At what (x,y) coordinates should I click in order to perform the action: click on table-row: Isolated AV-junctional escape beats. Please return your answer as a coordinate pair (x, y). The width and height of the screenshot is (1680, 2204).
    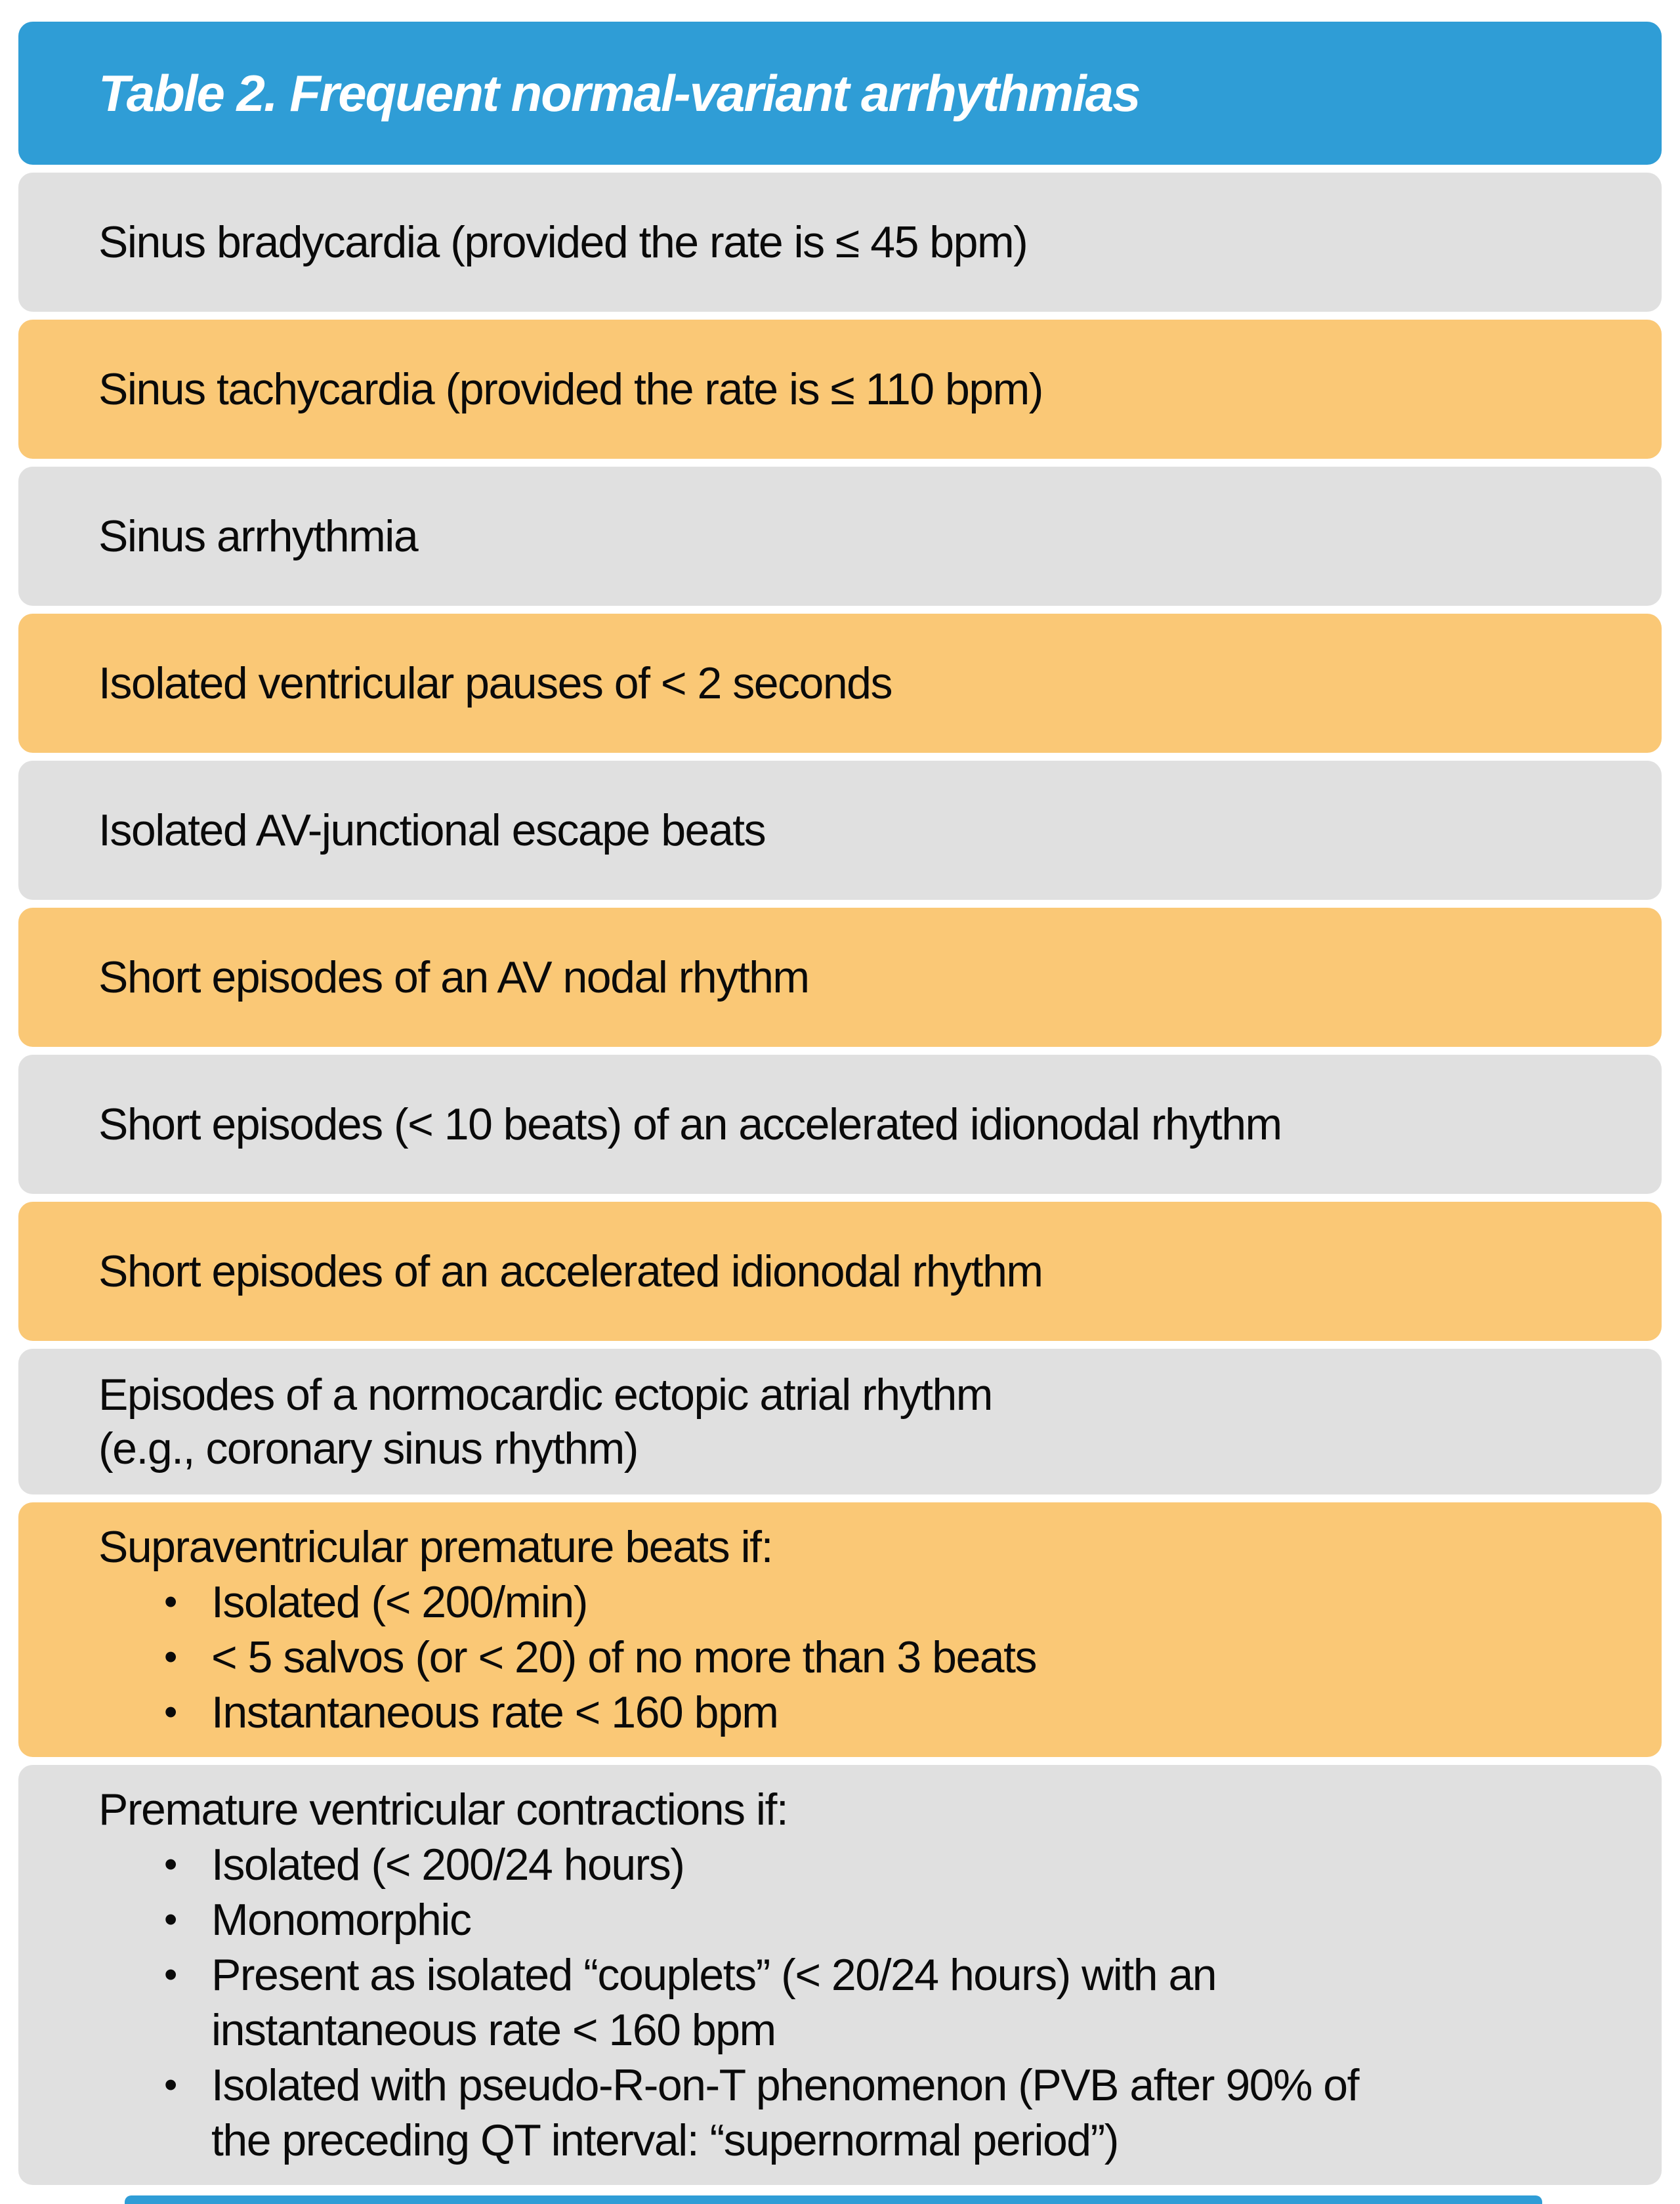
    Looking at the image, I should click on (840, 830).